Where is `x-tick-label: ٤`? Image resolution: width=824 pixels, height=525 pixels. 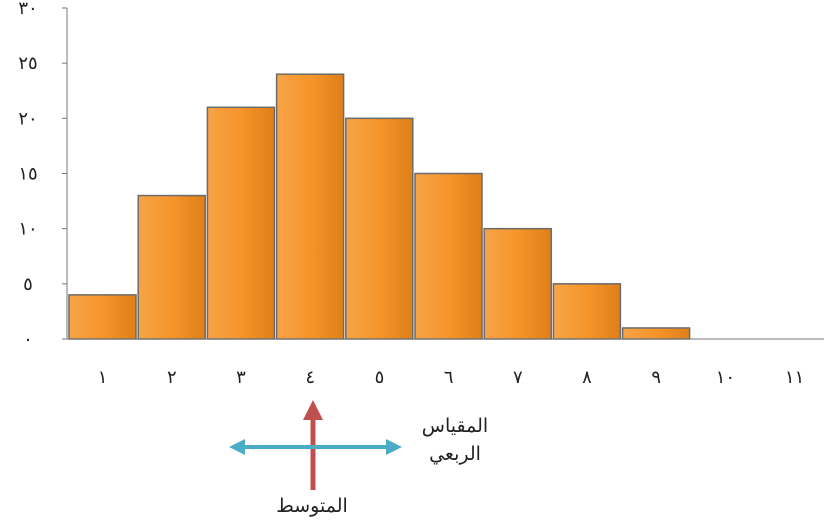
x-tick-label: ٤ is located at coordinates (310, 377).